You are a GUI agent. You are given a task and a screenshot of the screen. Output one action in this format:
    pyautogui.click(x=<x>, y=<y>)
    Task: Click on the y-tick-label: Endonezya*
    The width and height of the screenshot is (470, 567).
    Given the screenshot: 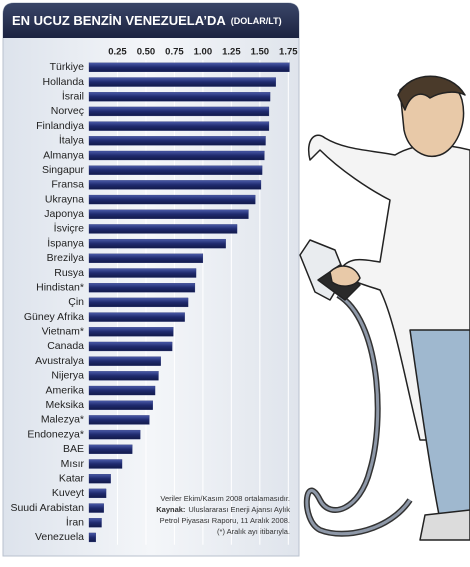 What is the action you would take?
    pyautogui.click(x=55, y=434)
    